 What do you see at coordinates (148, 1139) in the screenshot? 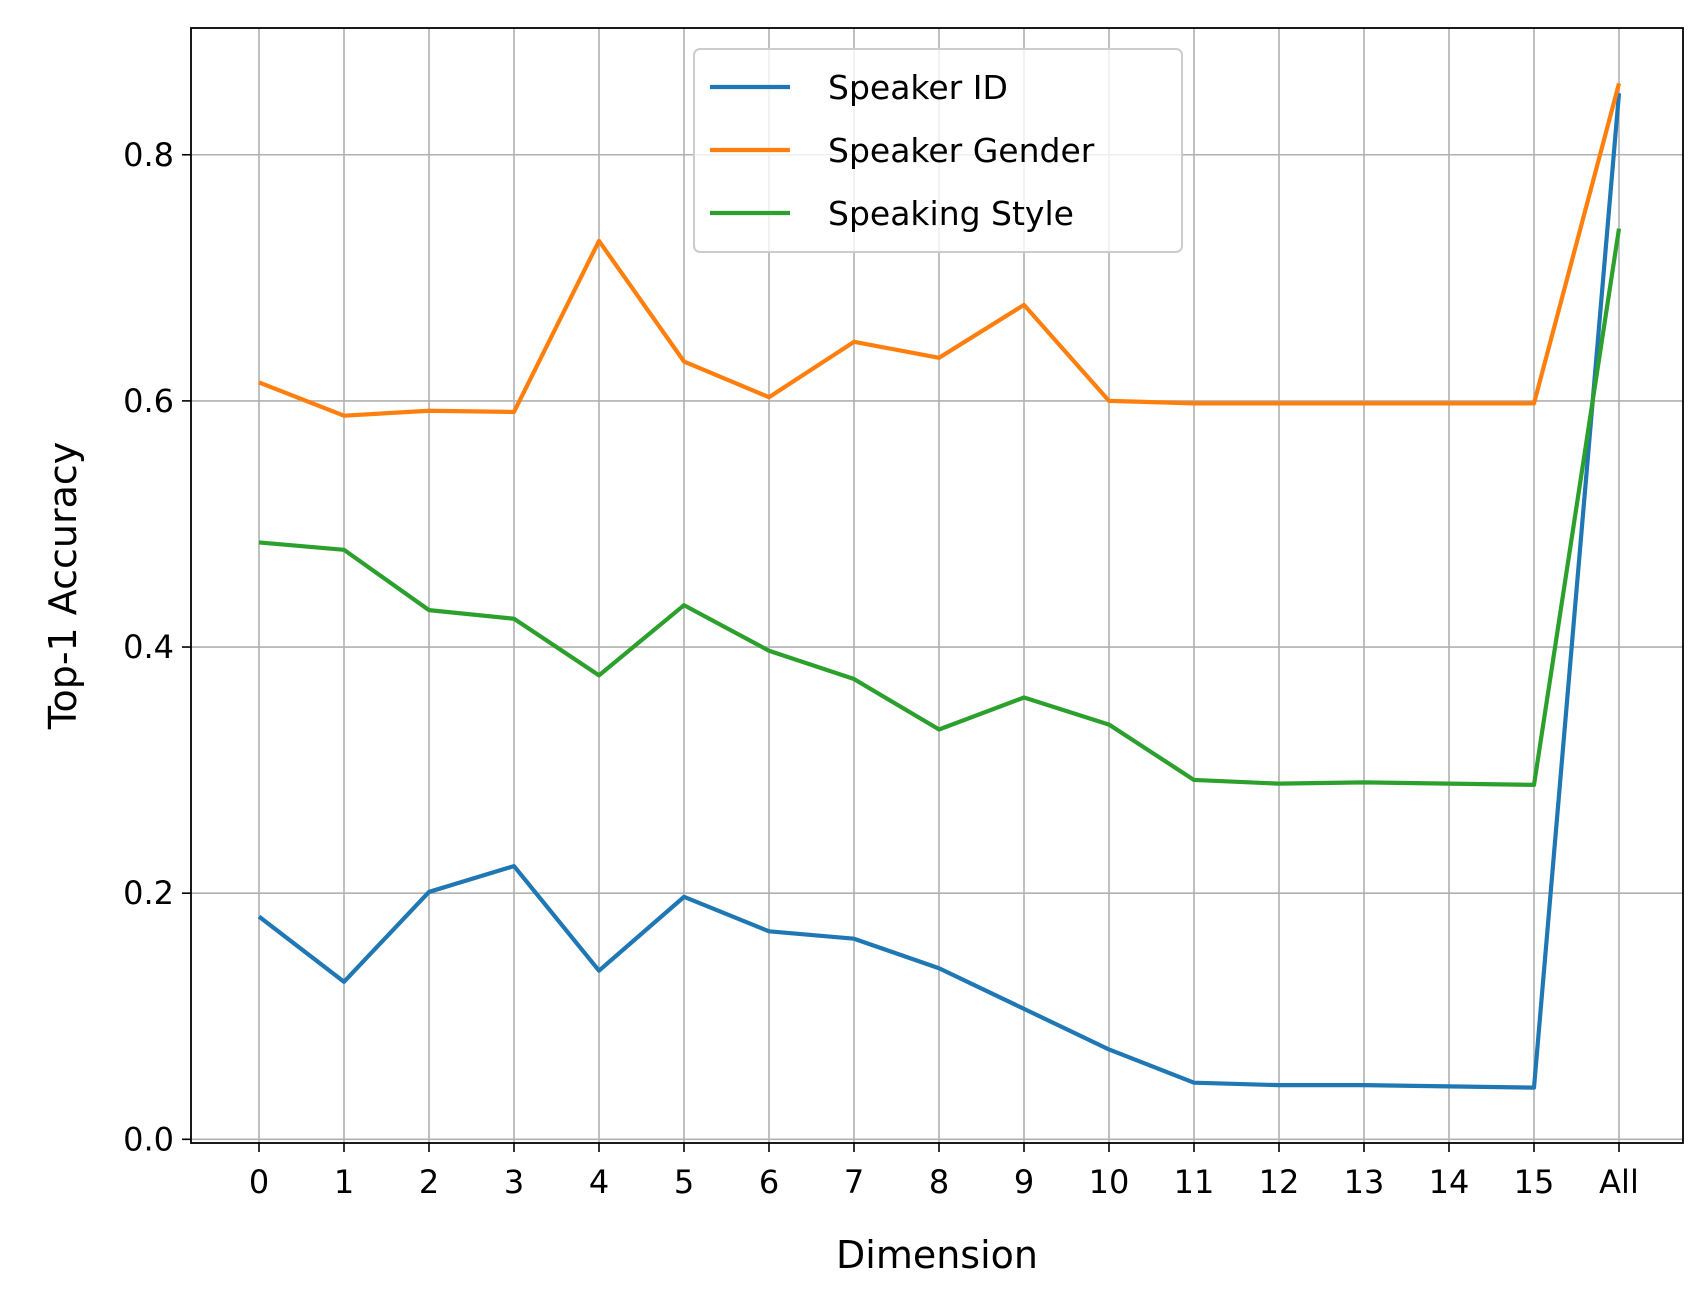
I see `y-tick-label: 0.0` at bounding box center [148, 1139].